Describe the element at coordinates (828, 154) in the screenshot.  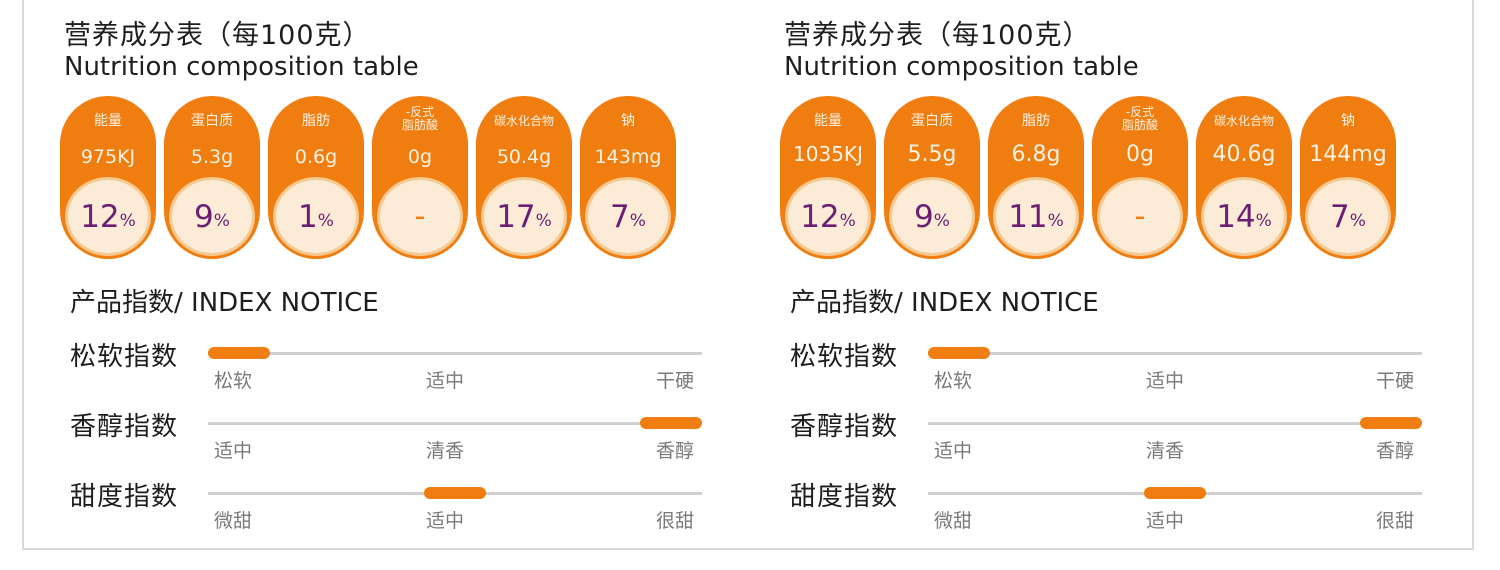
I see `nutrient-value: 1035KJ` at that location.